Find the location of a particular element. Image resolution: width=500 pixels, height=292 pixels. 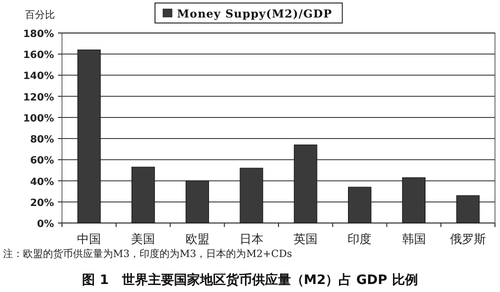

y-tick-label: 40% is located at coordinates (42, 182).